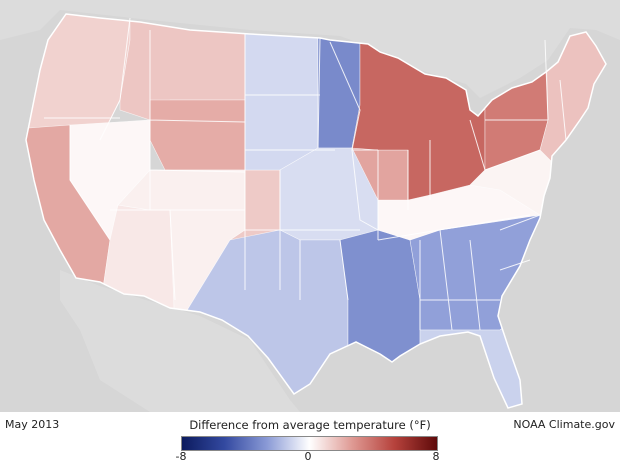 The width and height of the screenshot is (620, 465). What do you see at coordinates (181, 456) in the screenshot?
I see `legend-tick-min: -8` at bounding box center [181, 456].